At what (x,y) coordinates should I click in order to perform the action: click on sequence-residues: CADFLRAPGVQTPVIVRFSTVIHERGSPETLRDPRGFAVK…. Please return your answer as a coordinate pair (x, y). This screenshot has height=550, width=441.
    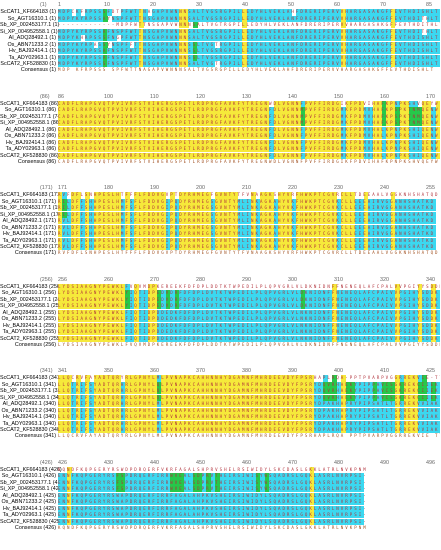
    Looking at the image, I should click on (249, 136).